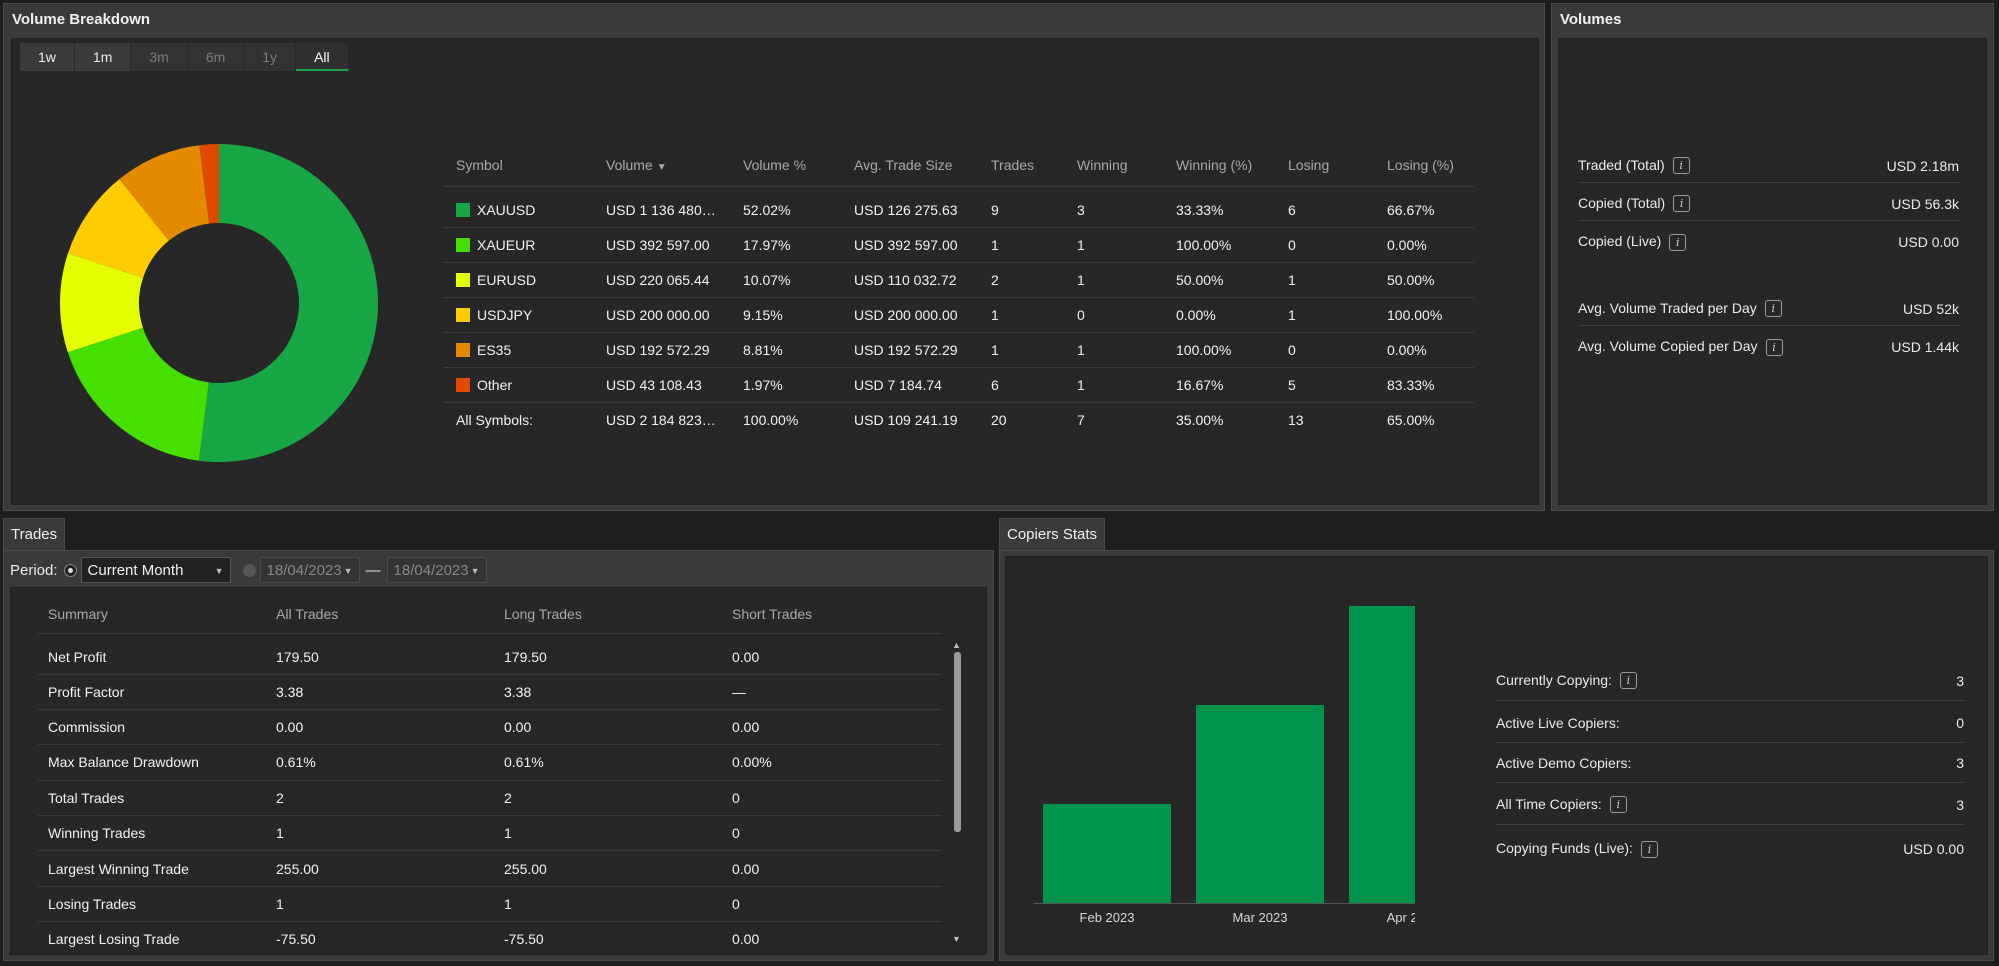  Describe the element at coordinates (34, 534) in the screenshot. I see `tab-trades: Trades` at that location.